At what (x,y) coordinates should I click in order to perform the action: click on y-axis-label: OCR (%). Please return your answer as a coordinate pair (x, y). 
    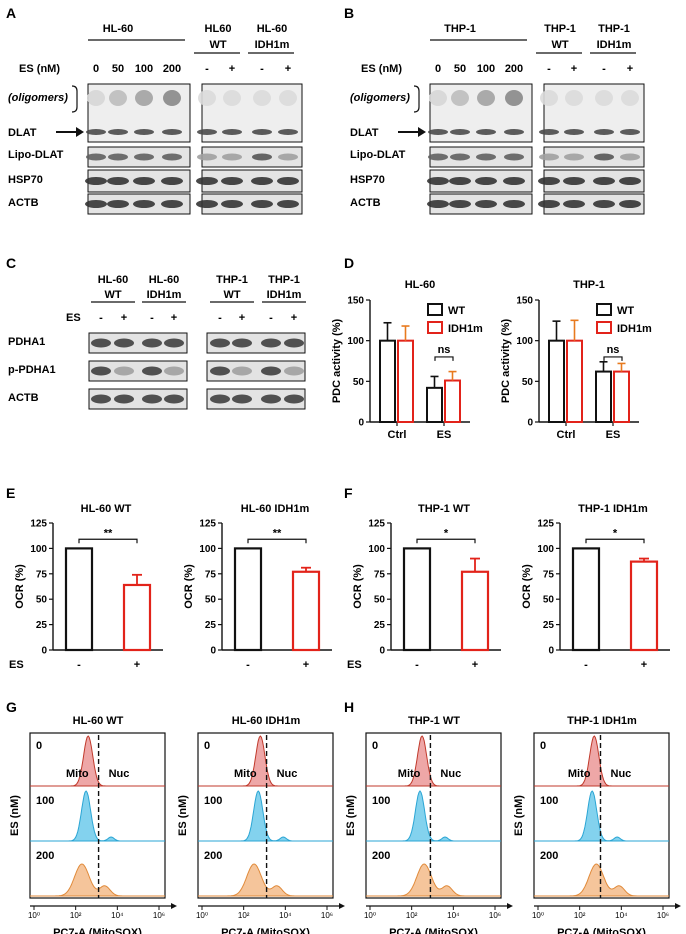
    Looking at the image, I should click on (358, 586).